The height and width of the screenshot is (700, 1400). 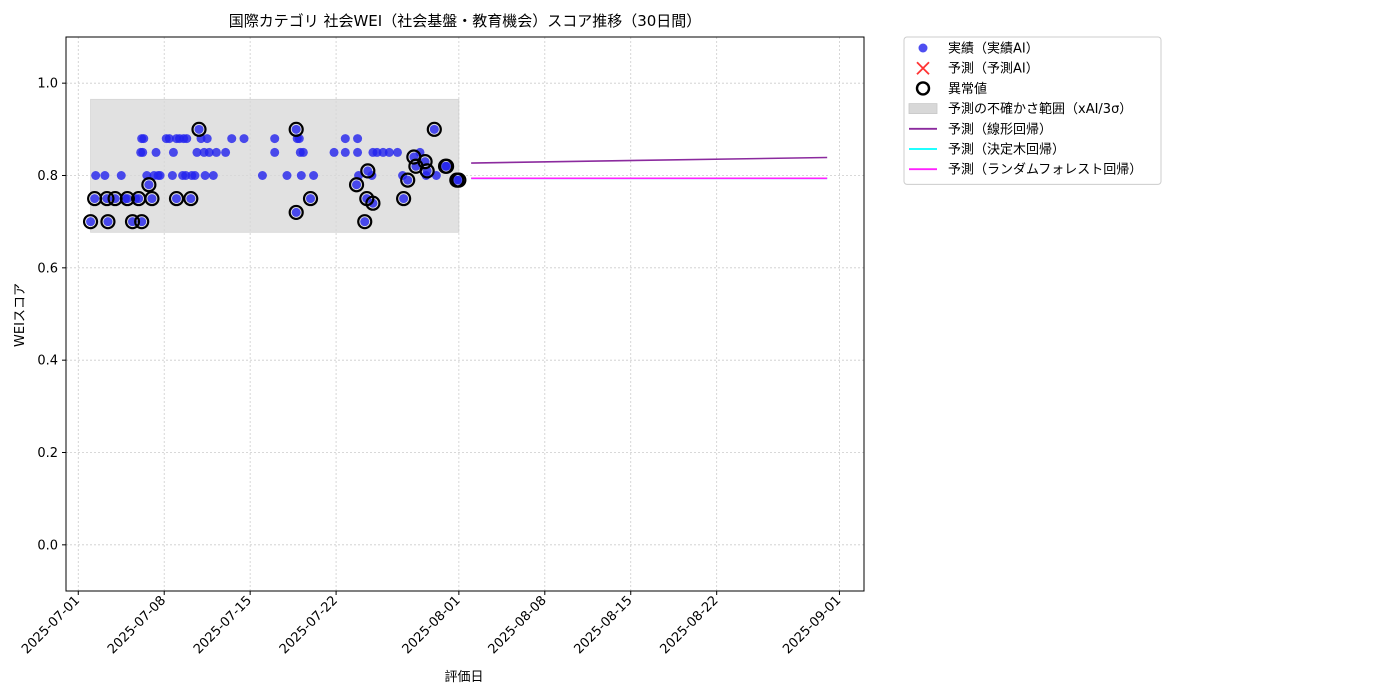 What do you see at coordinates (923, 108) in the screenshot?
I see `legend-band-swatch` at bounding box center [923, 108].